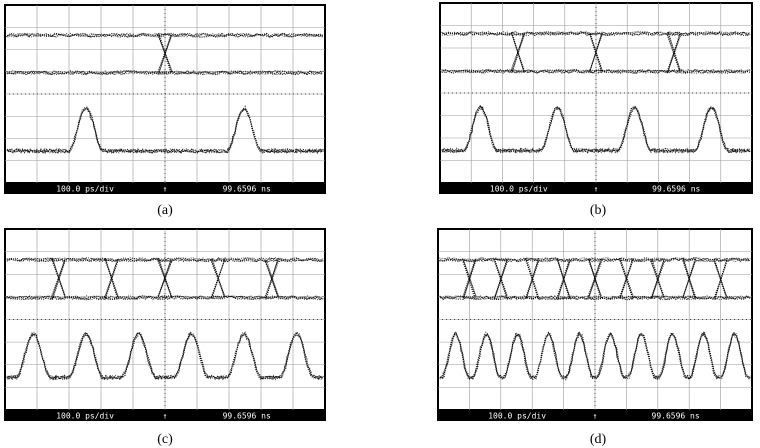  Describe the element at coordinates (165, 210) in the screenshot. I see `panel-label: (a)` at that location.